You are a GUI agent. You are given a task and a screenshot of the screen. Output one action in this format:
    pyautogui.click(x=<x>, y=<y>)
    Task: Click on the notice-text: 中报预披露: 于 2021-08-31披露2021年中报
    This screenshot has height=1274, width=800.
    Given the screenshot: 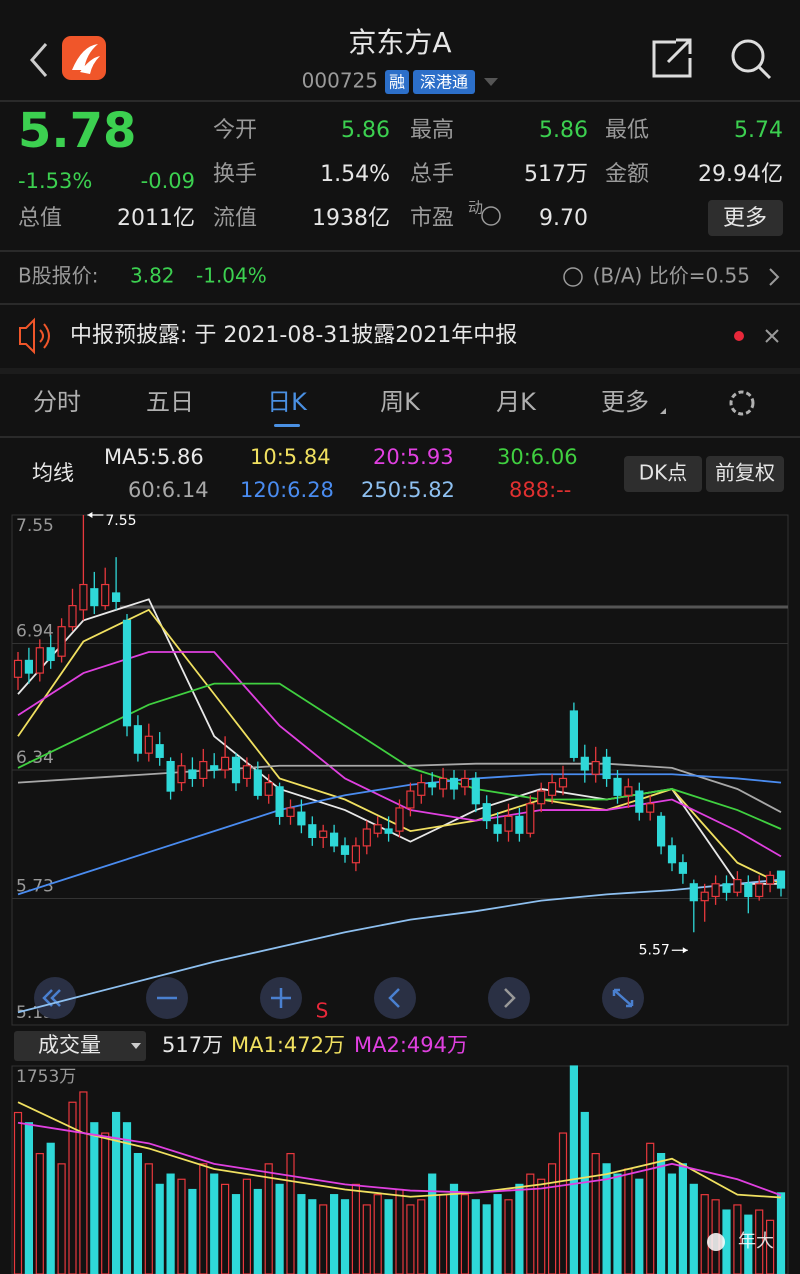 What is the action you would take?
    pyautogui.click(x=293, y=335)
    